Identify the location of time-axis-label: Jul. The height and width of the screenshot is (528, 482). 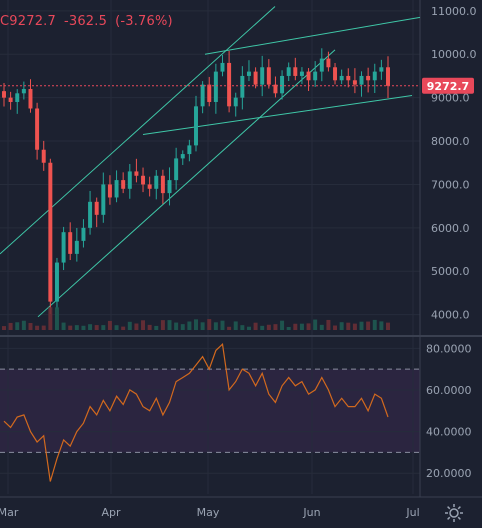
(412, 512).